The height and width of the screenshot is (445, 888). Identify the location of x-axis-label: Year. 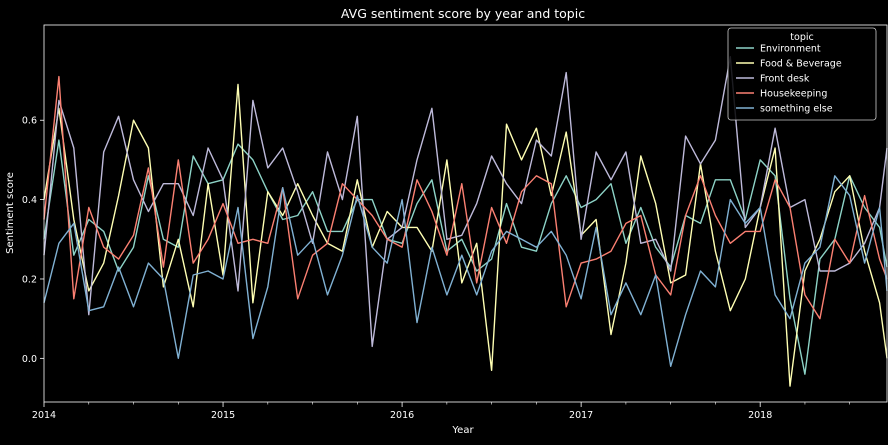
(462, 430).